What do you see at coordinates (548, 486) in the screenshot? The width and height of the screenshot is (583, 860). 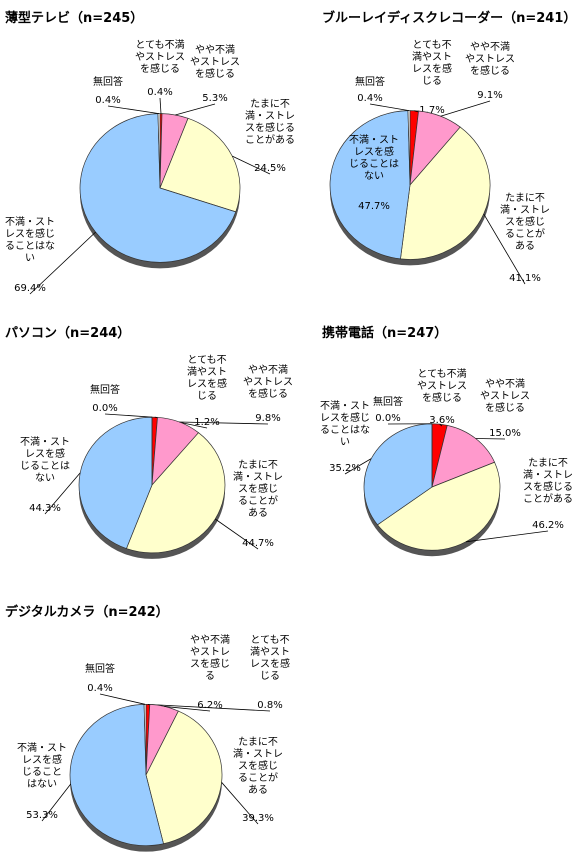 I see `slice-label: スを感じる` at bounding box center [548, 486].